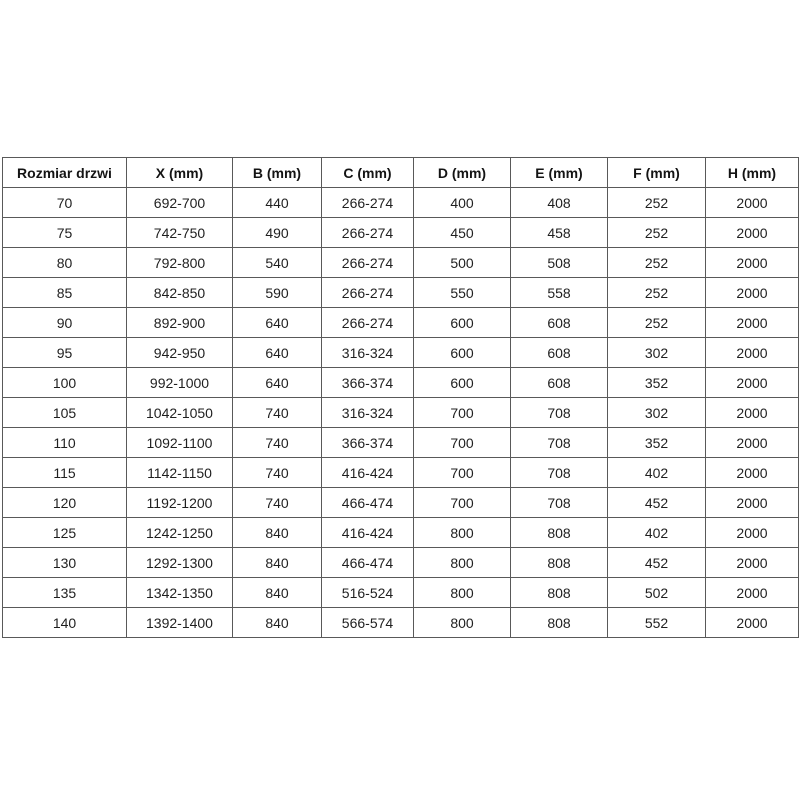 This screenshot has height=800, width=800. Describe the element at coordinates (400, 352) in the screenshot. I see `table-row: 95 942-950 640 316-324 600 608 302 2000` at that location.